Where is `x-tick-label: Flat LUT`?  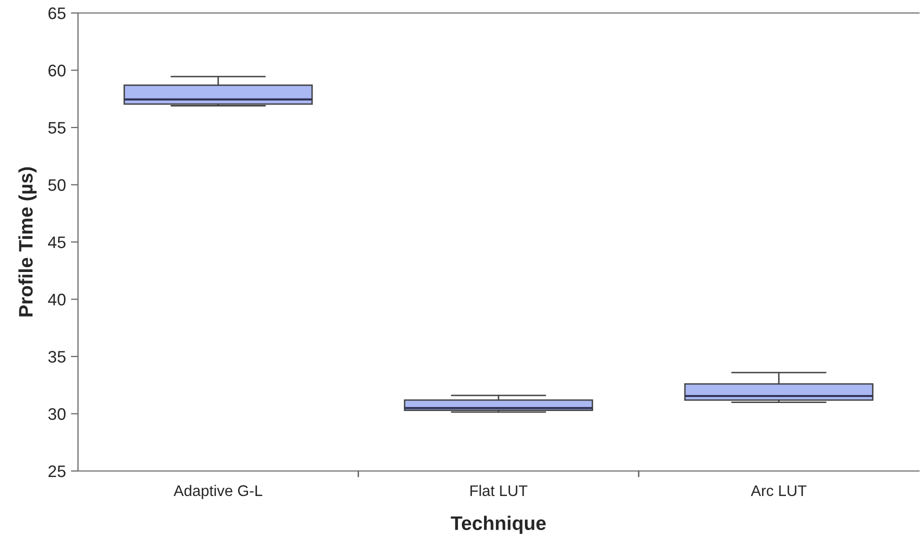
x-tick-label: Flat LUT is located at coordinates (499, 490).